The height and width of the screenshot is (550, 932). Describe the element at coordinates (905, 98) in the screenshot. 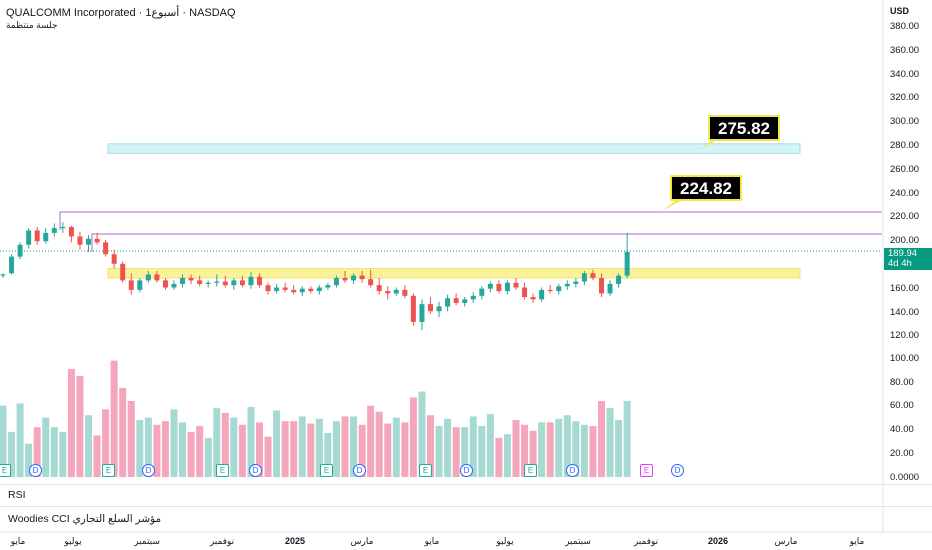

I see `price-tick-label: 320.00` at that location.